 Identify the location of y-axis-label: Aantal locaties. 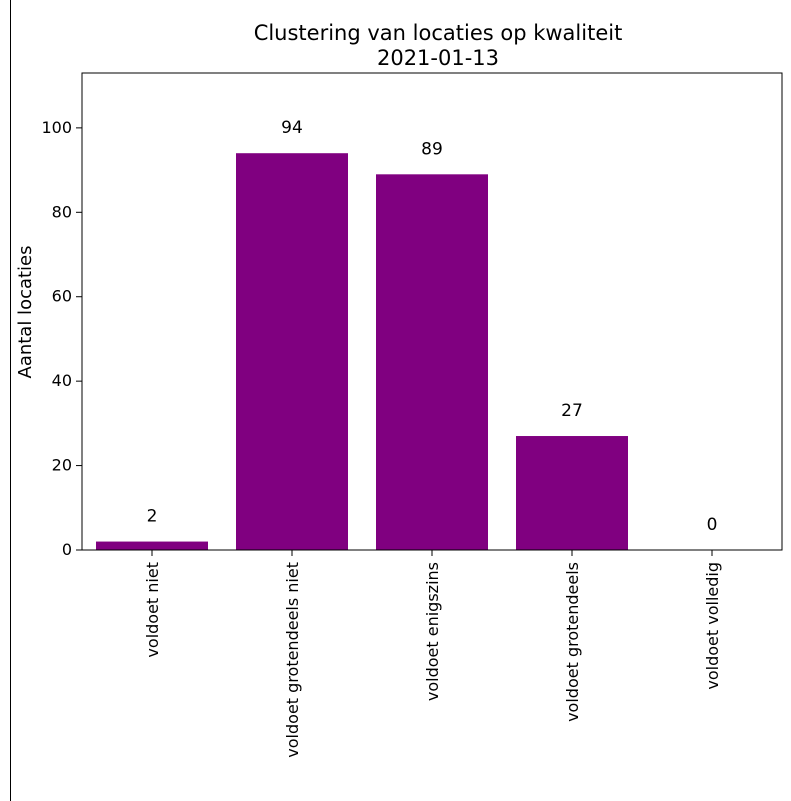
(25, 311).